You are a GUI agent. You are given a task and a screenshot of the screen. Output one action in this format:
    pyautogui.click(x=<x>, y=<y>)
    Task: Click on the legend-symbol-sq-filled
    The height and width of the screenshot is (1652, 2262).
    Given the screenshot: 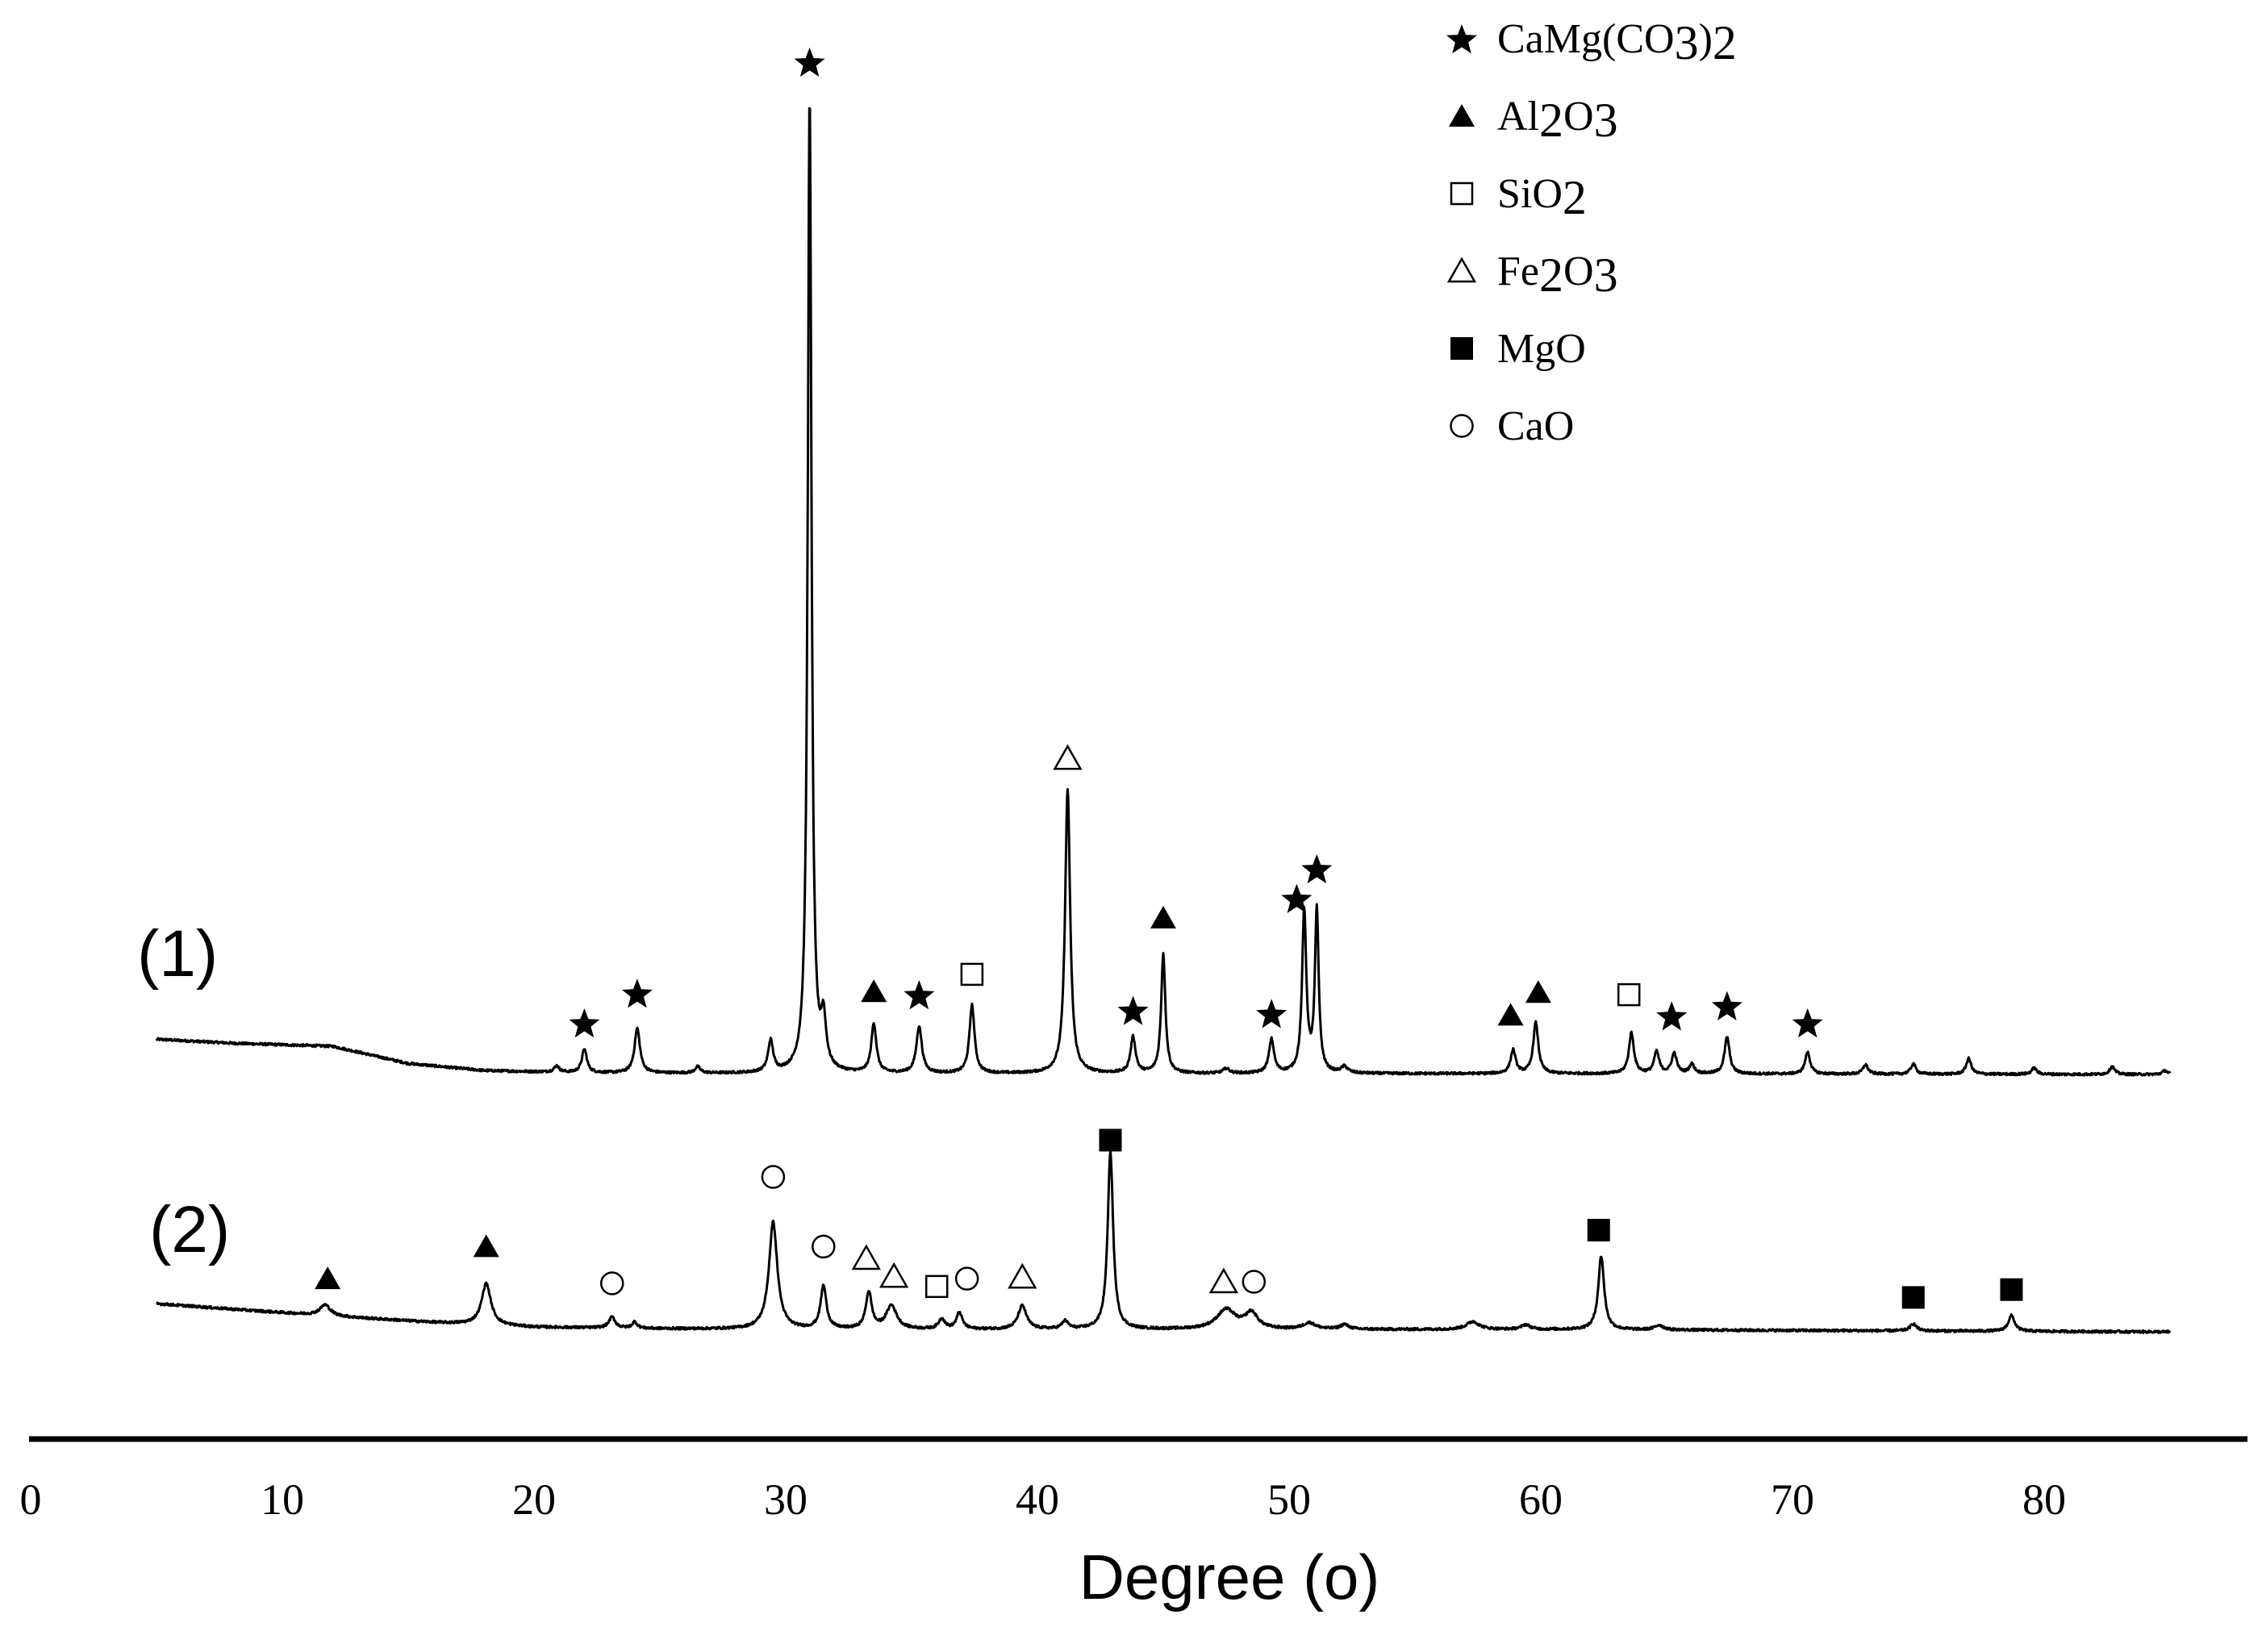 What is the action you would take?
    pyautogui.click(x=1461, y=348)
    